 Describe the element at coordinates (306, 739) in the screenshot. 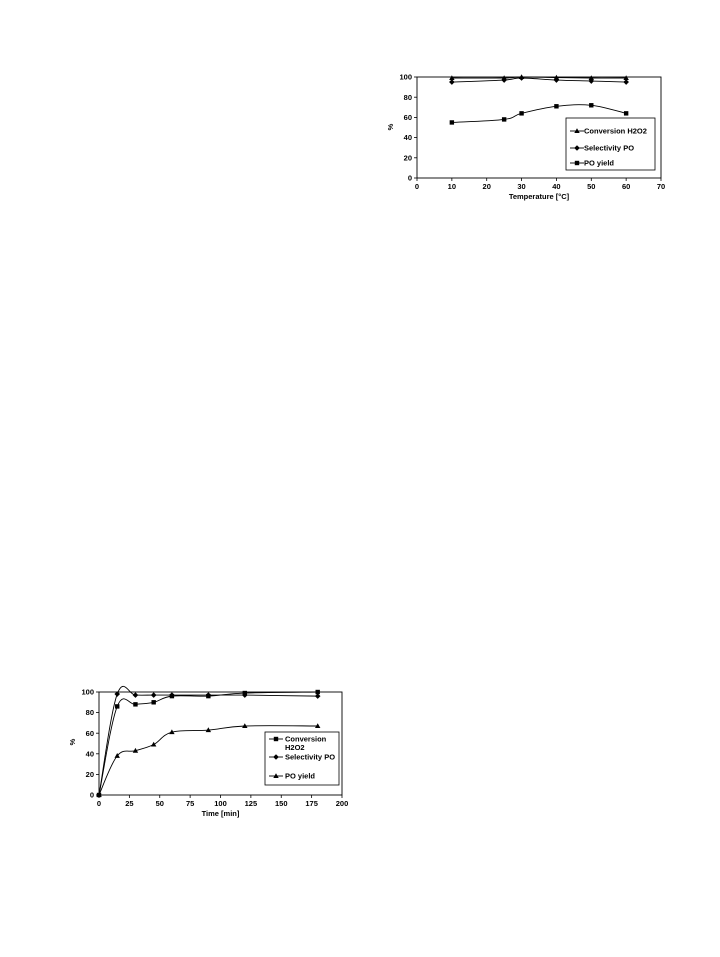

I see `legend-label: Conversion` at that location.